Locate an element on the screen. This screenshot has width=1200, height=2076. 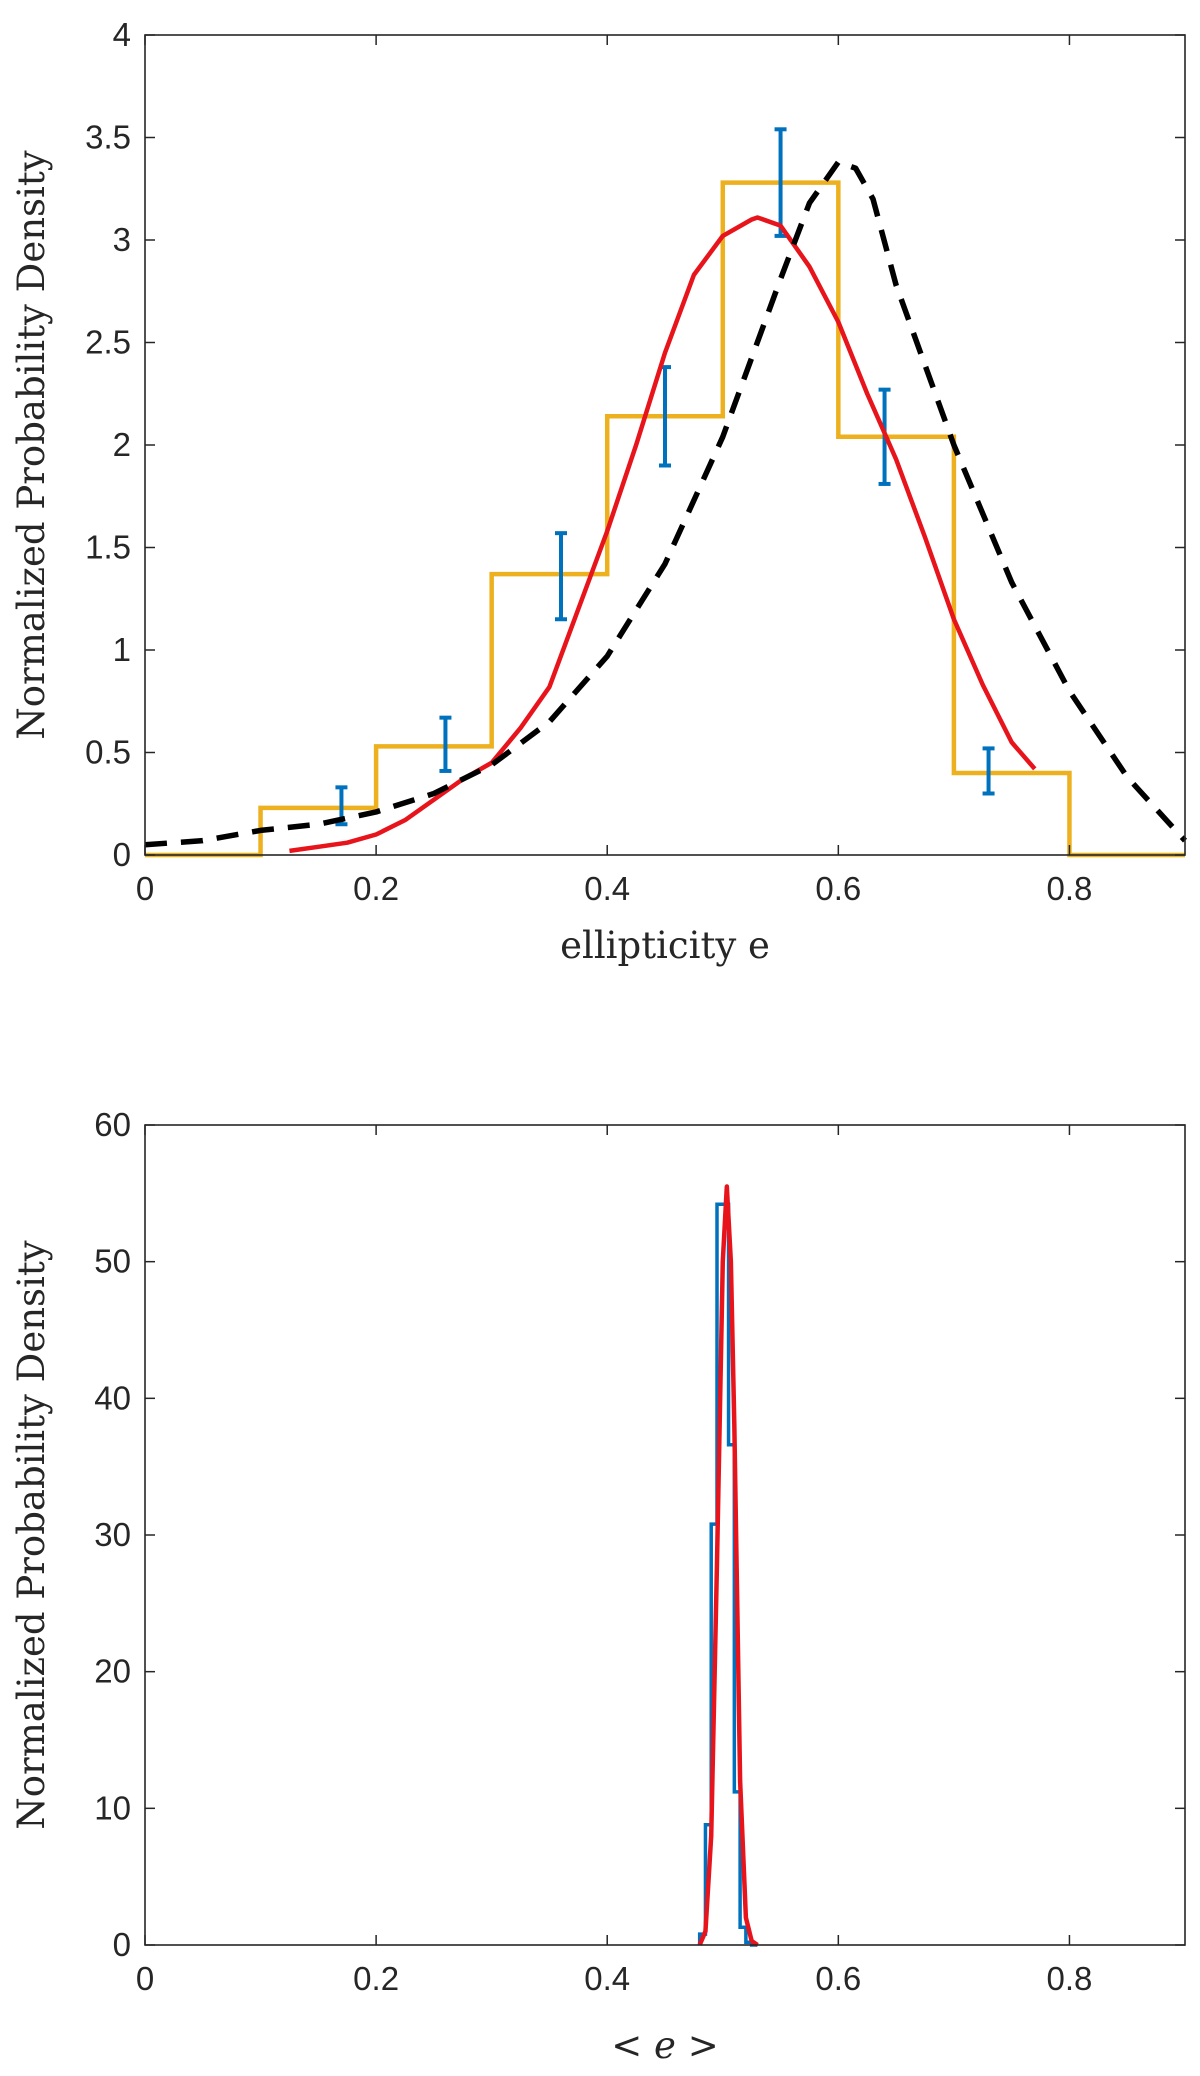
top-chart-y-tick-label: 2.5 is located at coordinates (108, 342).